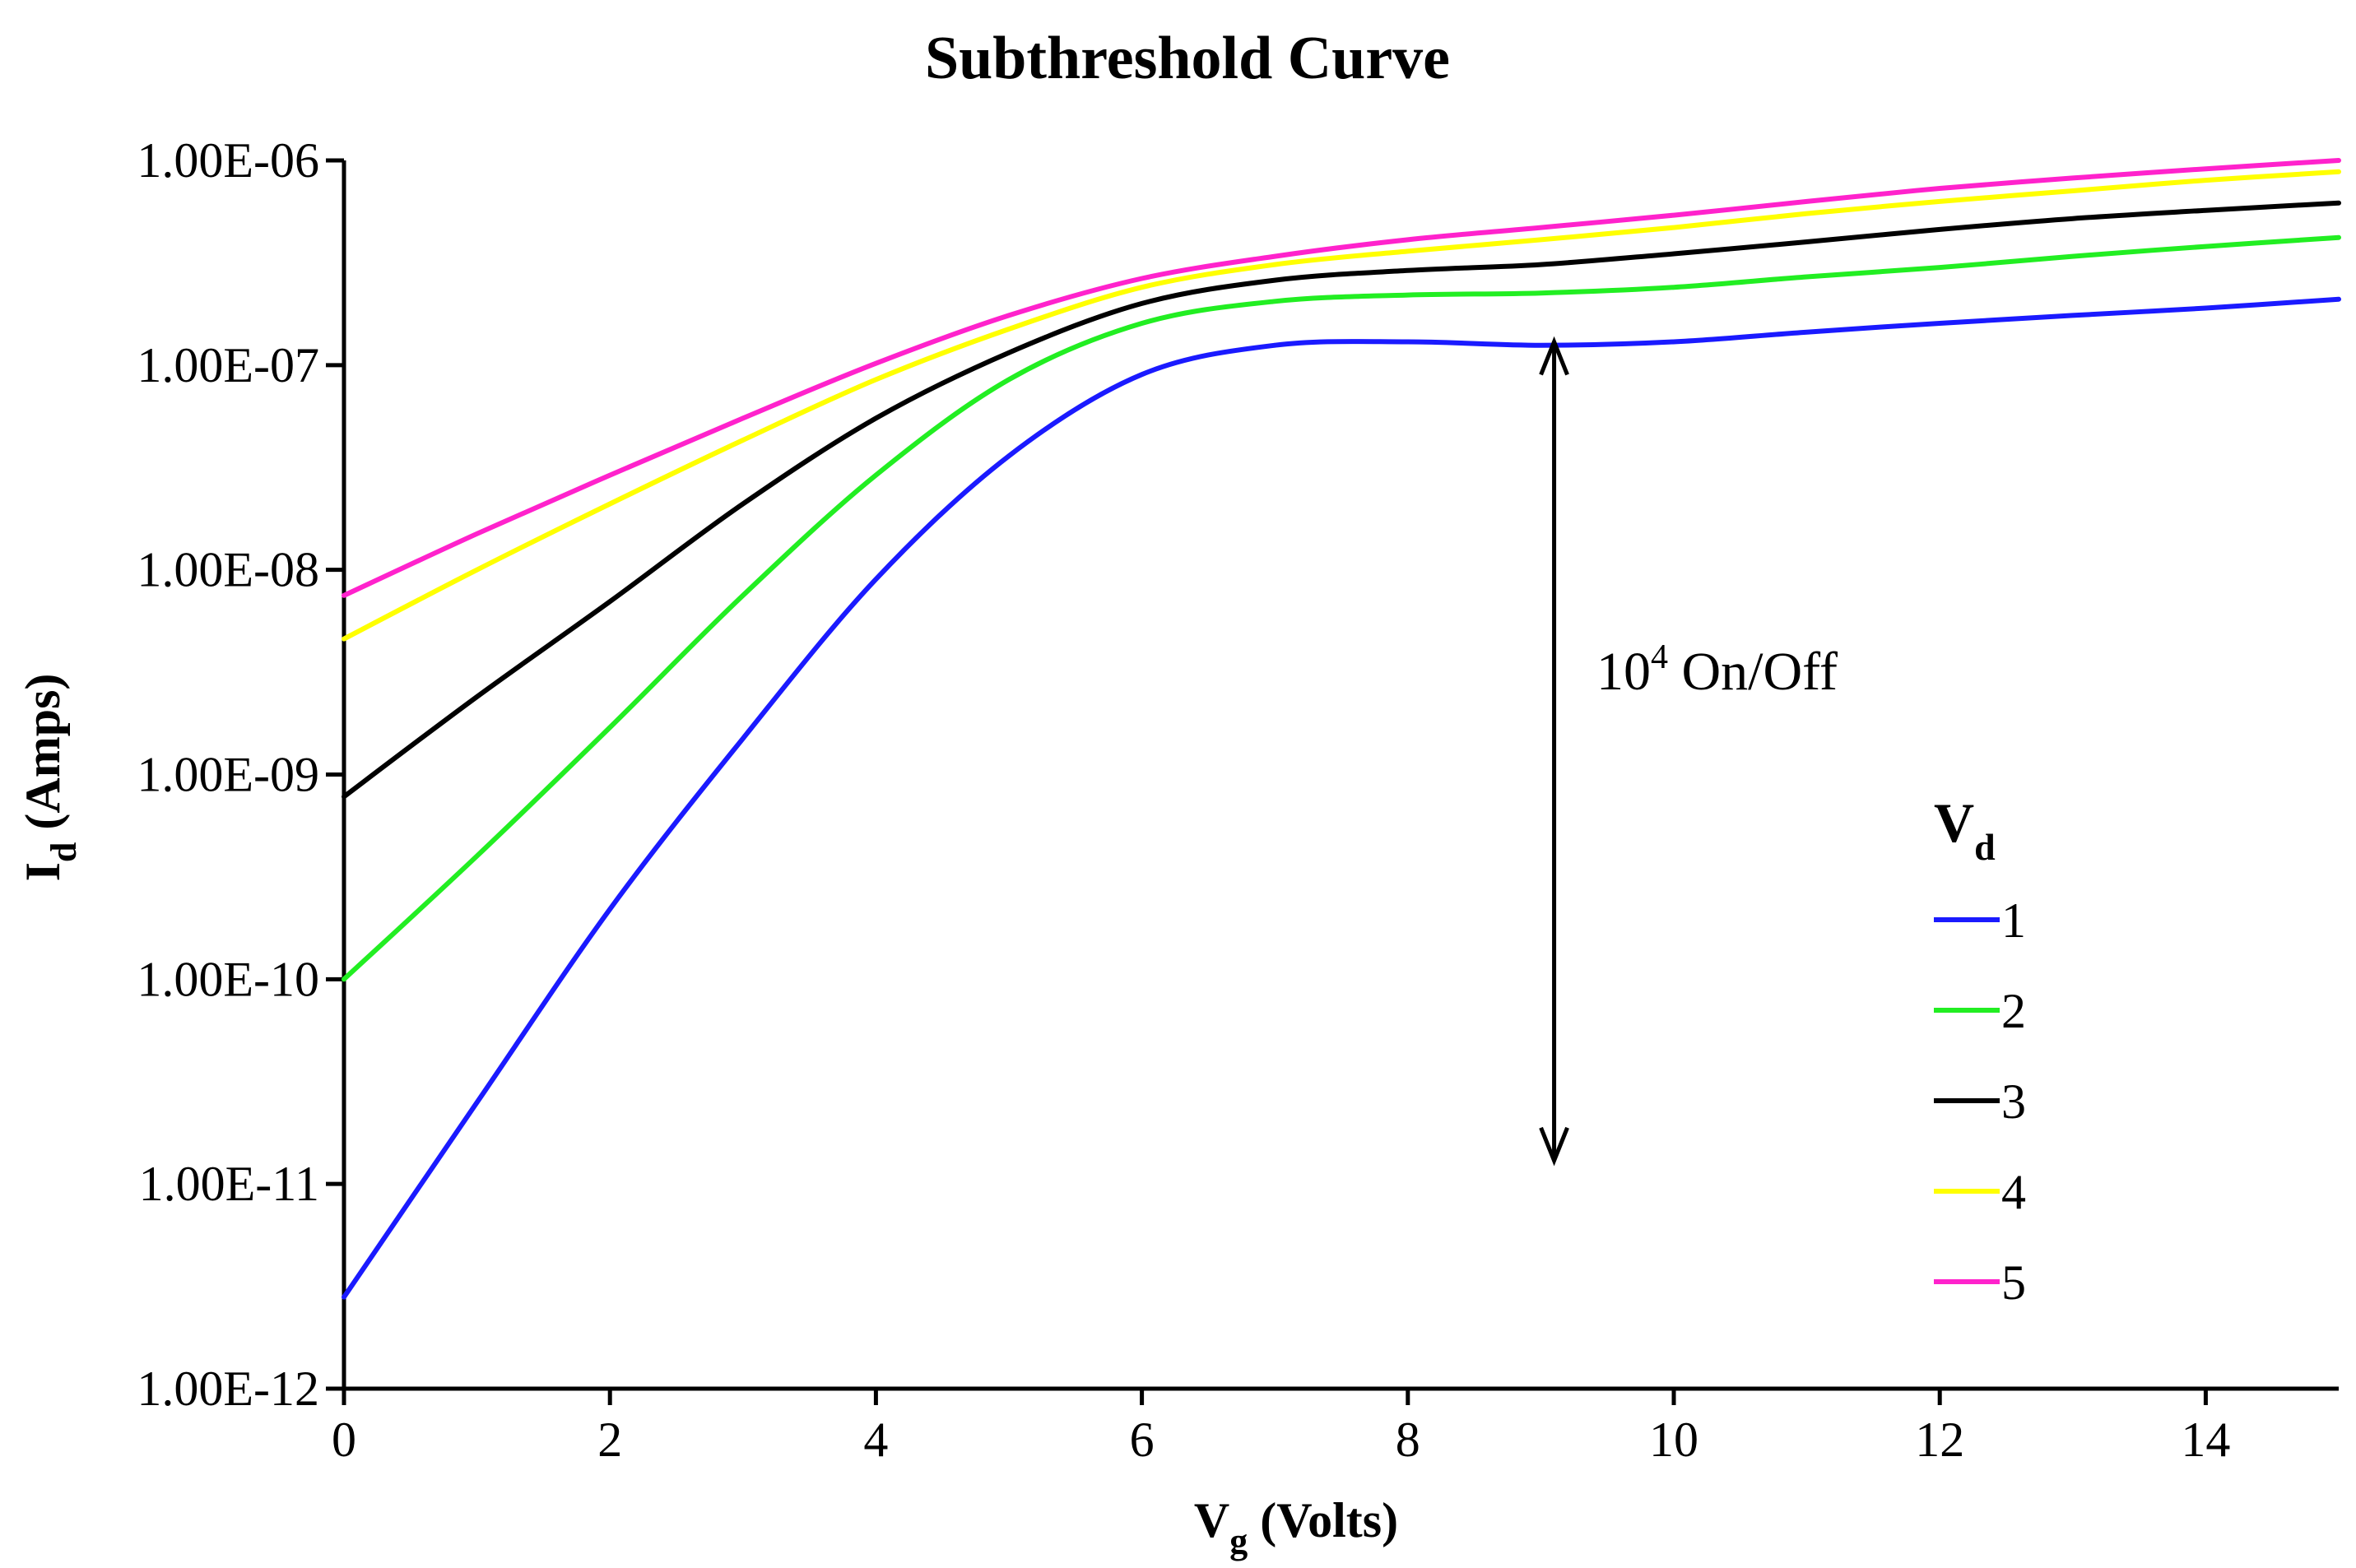 This screenshot has height=1568, width=2356. What do you see at coordinates (43, 758) in the screenshot?
I see `y-axis-title-rest: (Amps)` at bounding box center [43, 758].